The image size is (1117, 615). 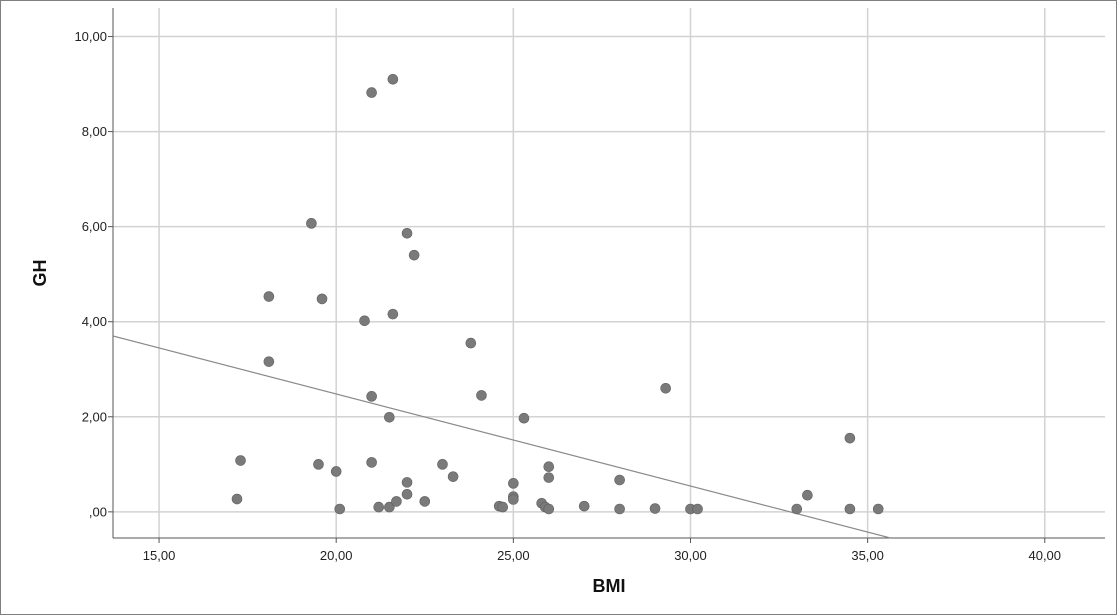 I want to click on x-tick-label: 35,00, so click(x=867, y=555).